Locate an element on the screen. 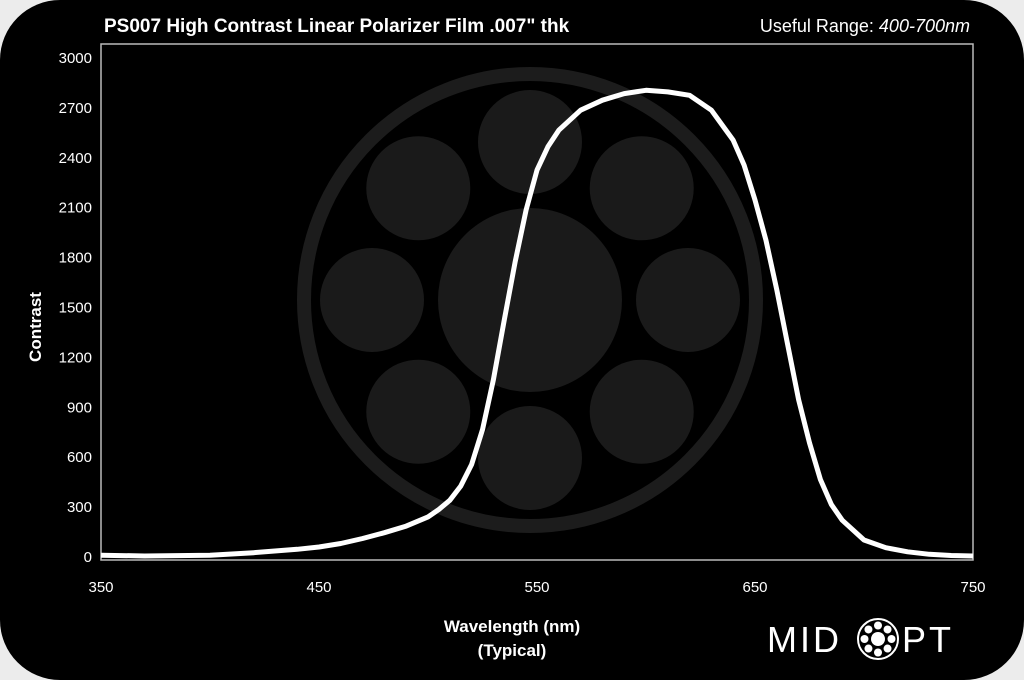  x-axis-sublabel: (Typical) is located at coordinates (512, 650).